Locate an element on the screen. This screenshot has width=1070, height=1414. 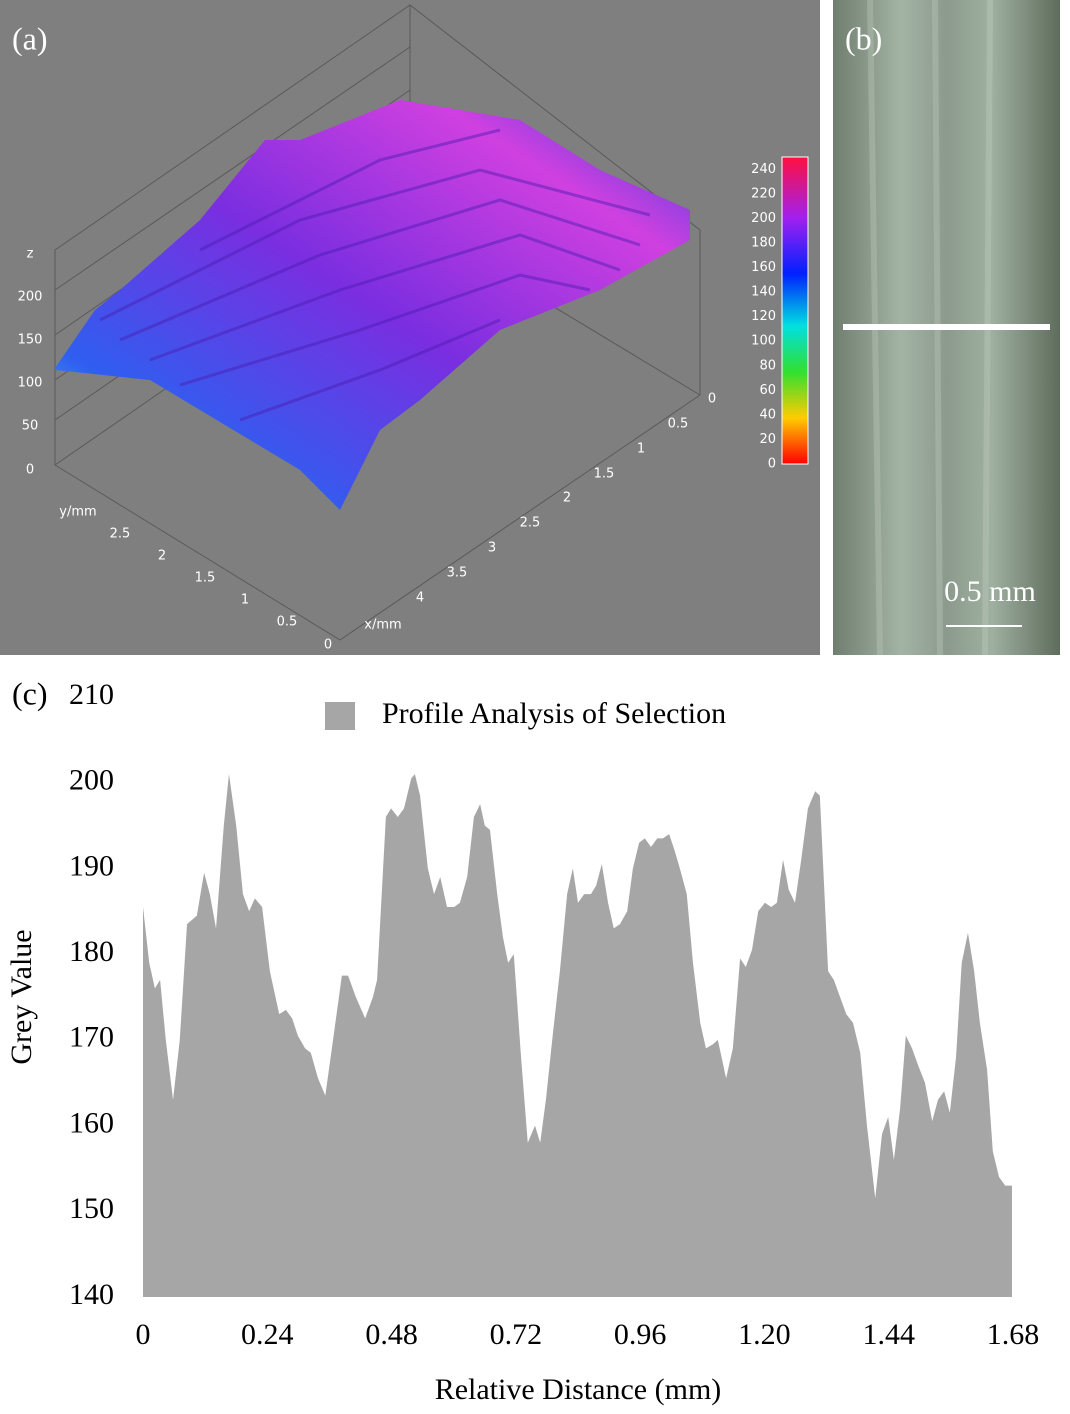
colorbar-tick-label: 20 is located at coordinates (767, 439).